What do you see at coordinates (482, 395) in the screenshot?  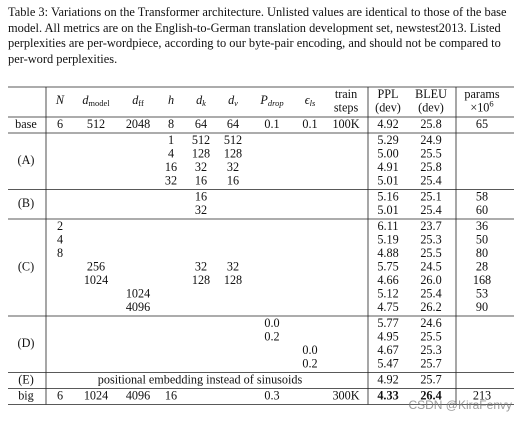 I see `table-cell: 213` at bounding box center [482, 395].